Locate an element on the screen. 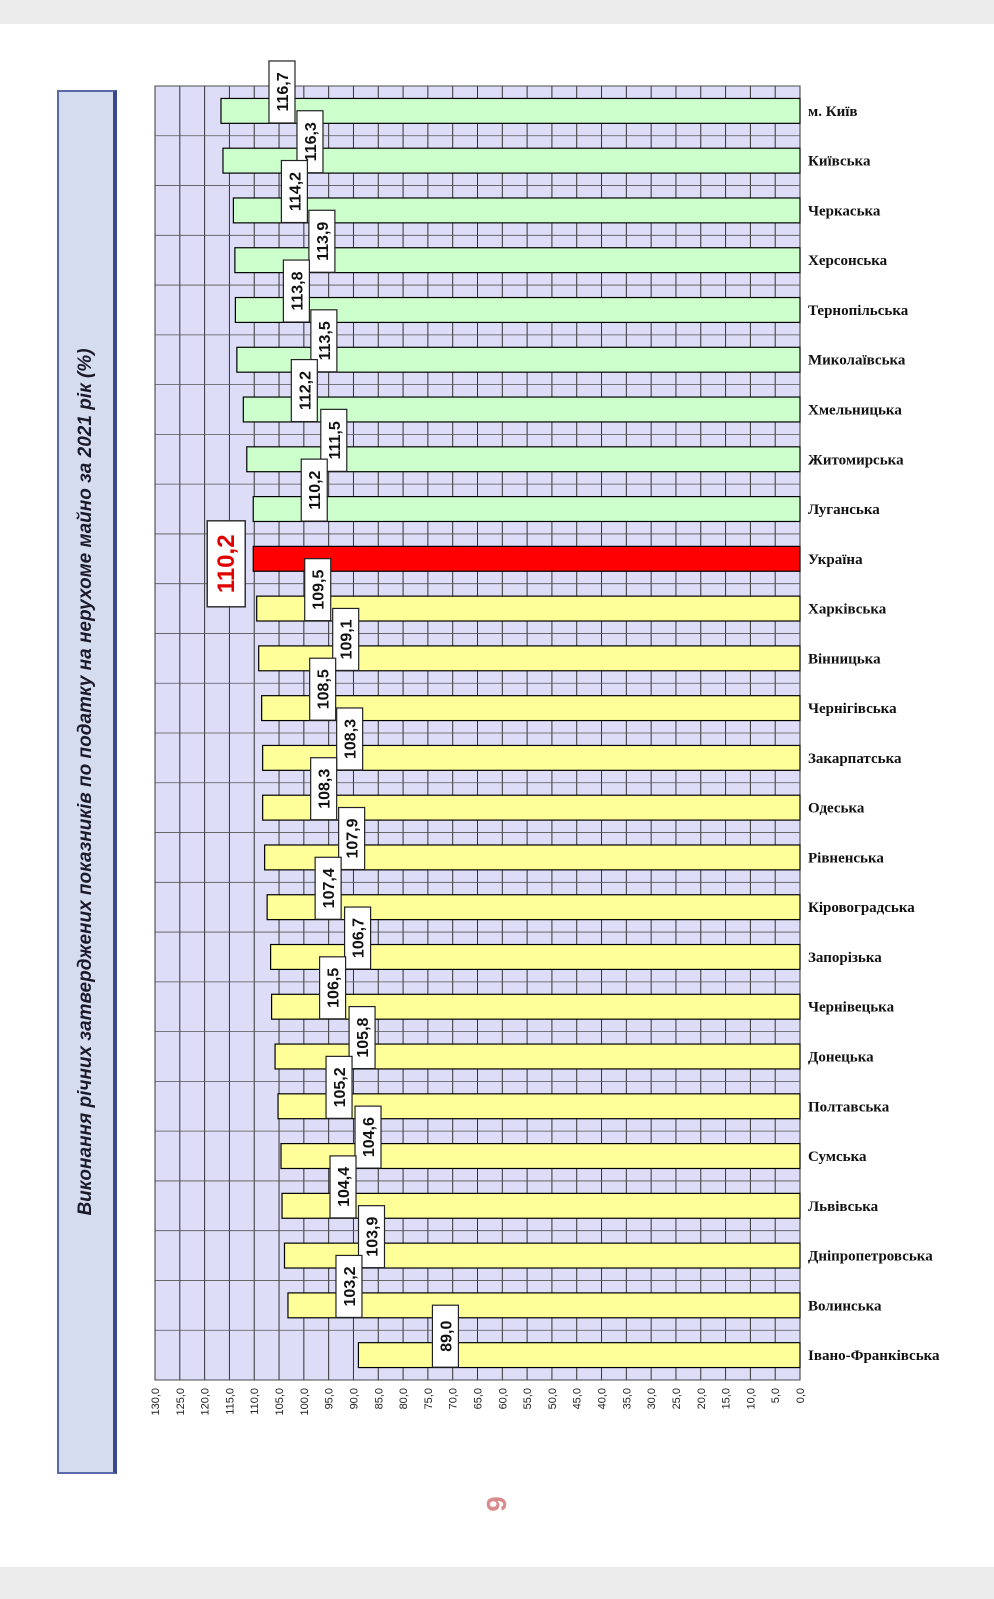 Image resolution: width=994 pixels, height=1599 pixels. value-label: 105,8 is located at coordinates (363, 1037).